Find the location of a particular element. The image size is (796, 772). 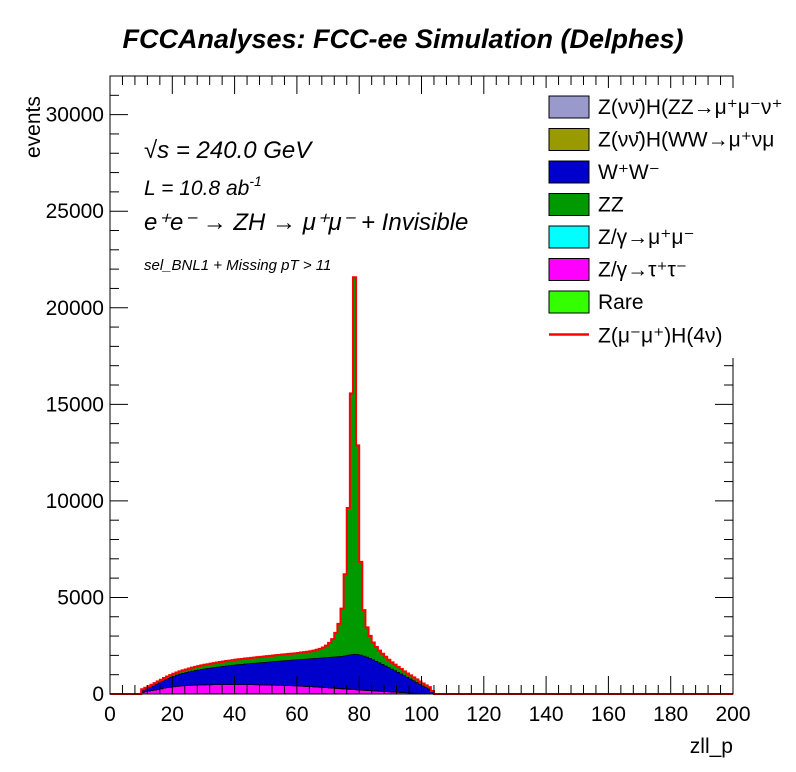

legend-label: W⁺W⁻ is located at coordinates (629, 172).